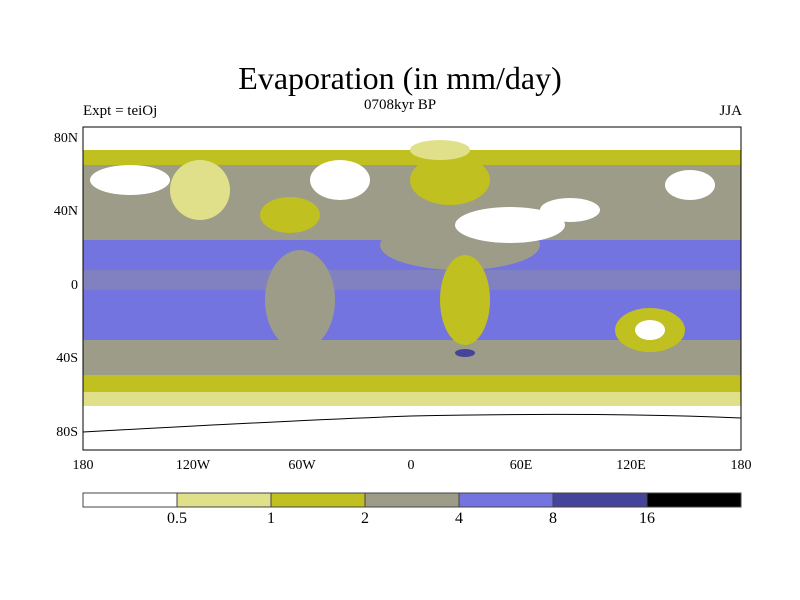  Describe the element at coordinates (120, 111) in the screenshot. I see `experiment-label: Expt = teiOj` at that location.